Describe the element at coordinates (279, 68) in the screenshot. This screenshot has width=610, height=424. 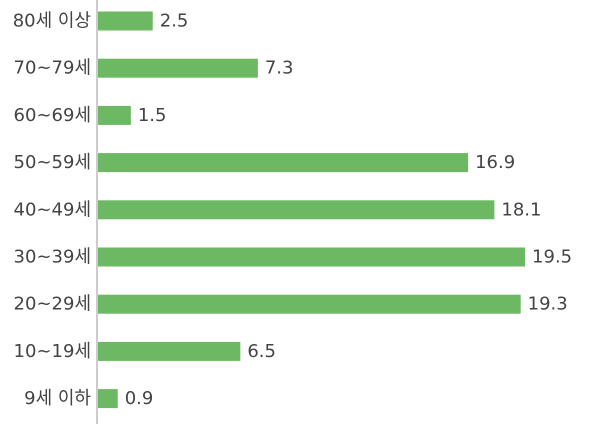
I see `value-label-1: 7.3` at that location.